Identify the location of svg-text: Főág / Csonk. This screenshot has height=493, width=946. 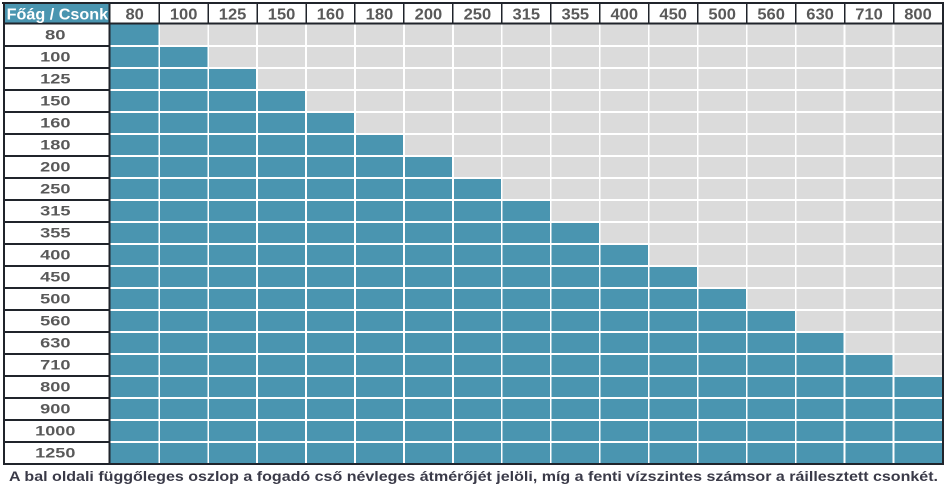
(58, 15).